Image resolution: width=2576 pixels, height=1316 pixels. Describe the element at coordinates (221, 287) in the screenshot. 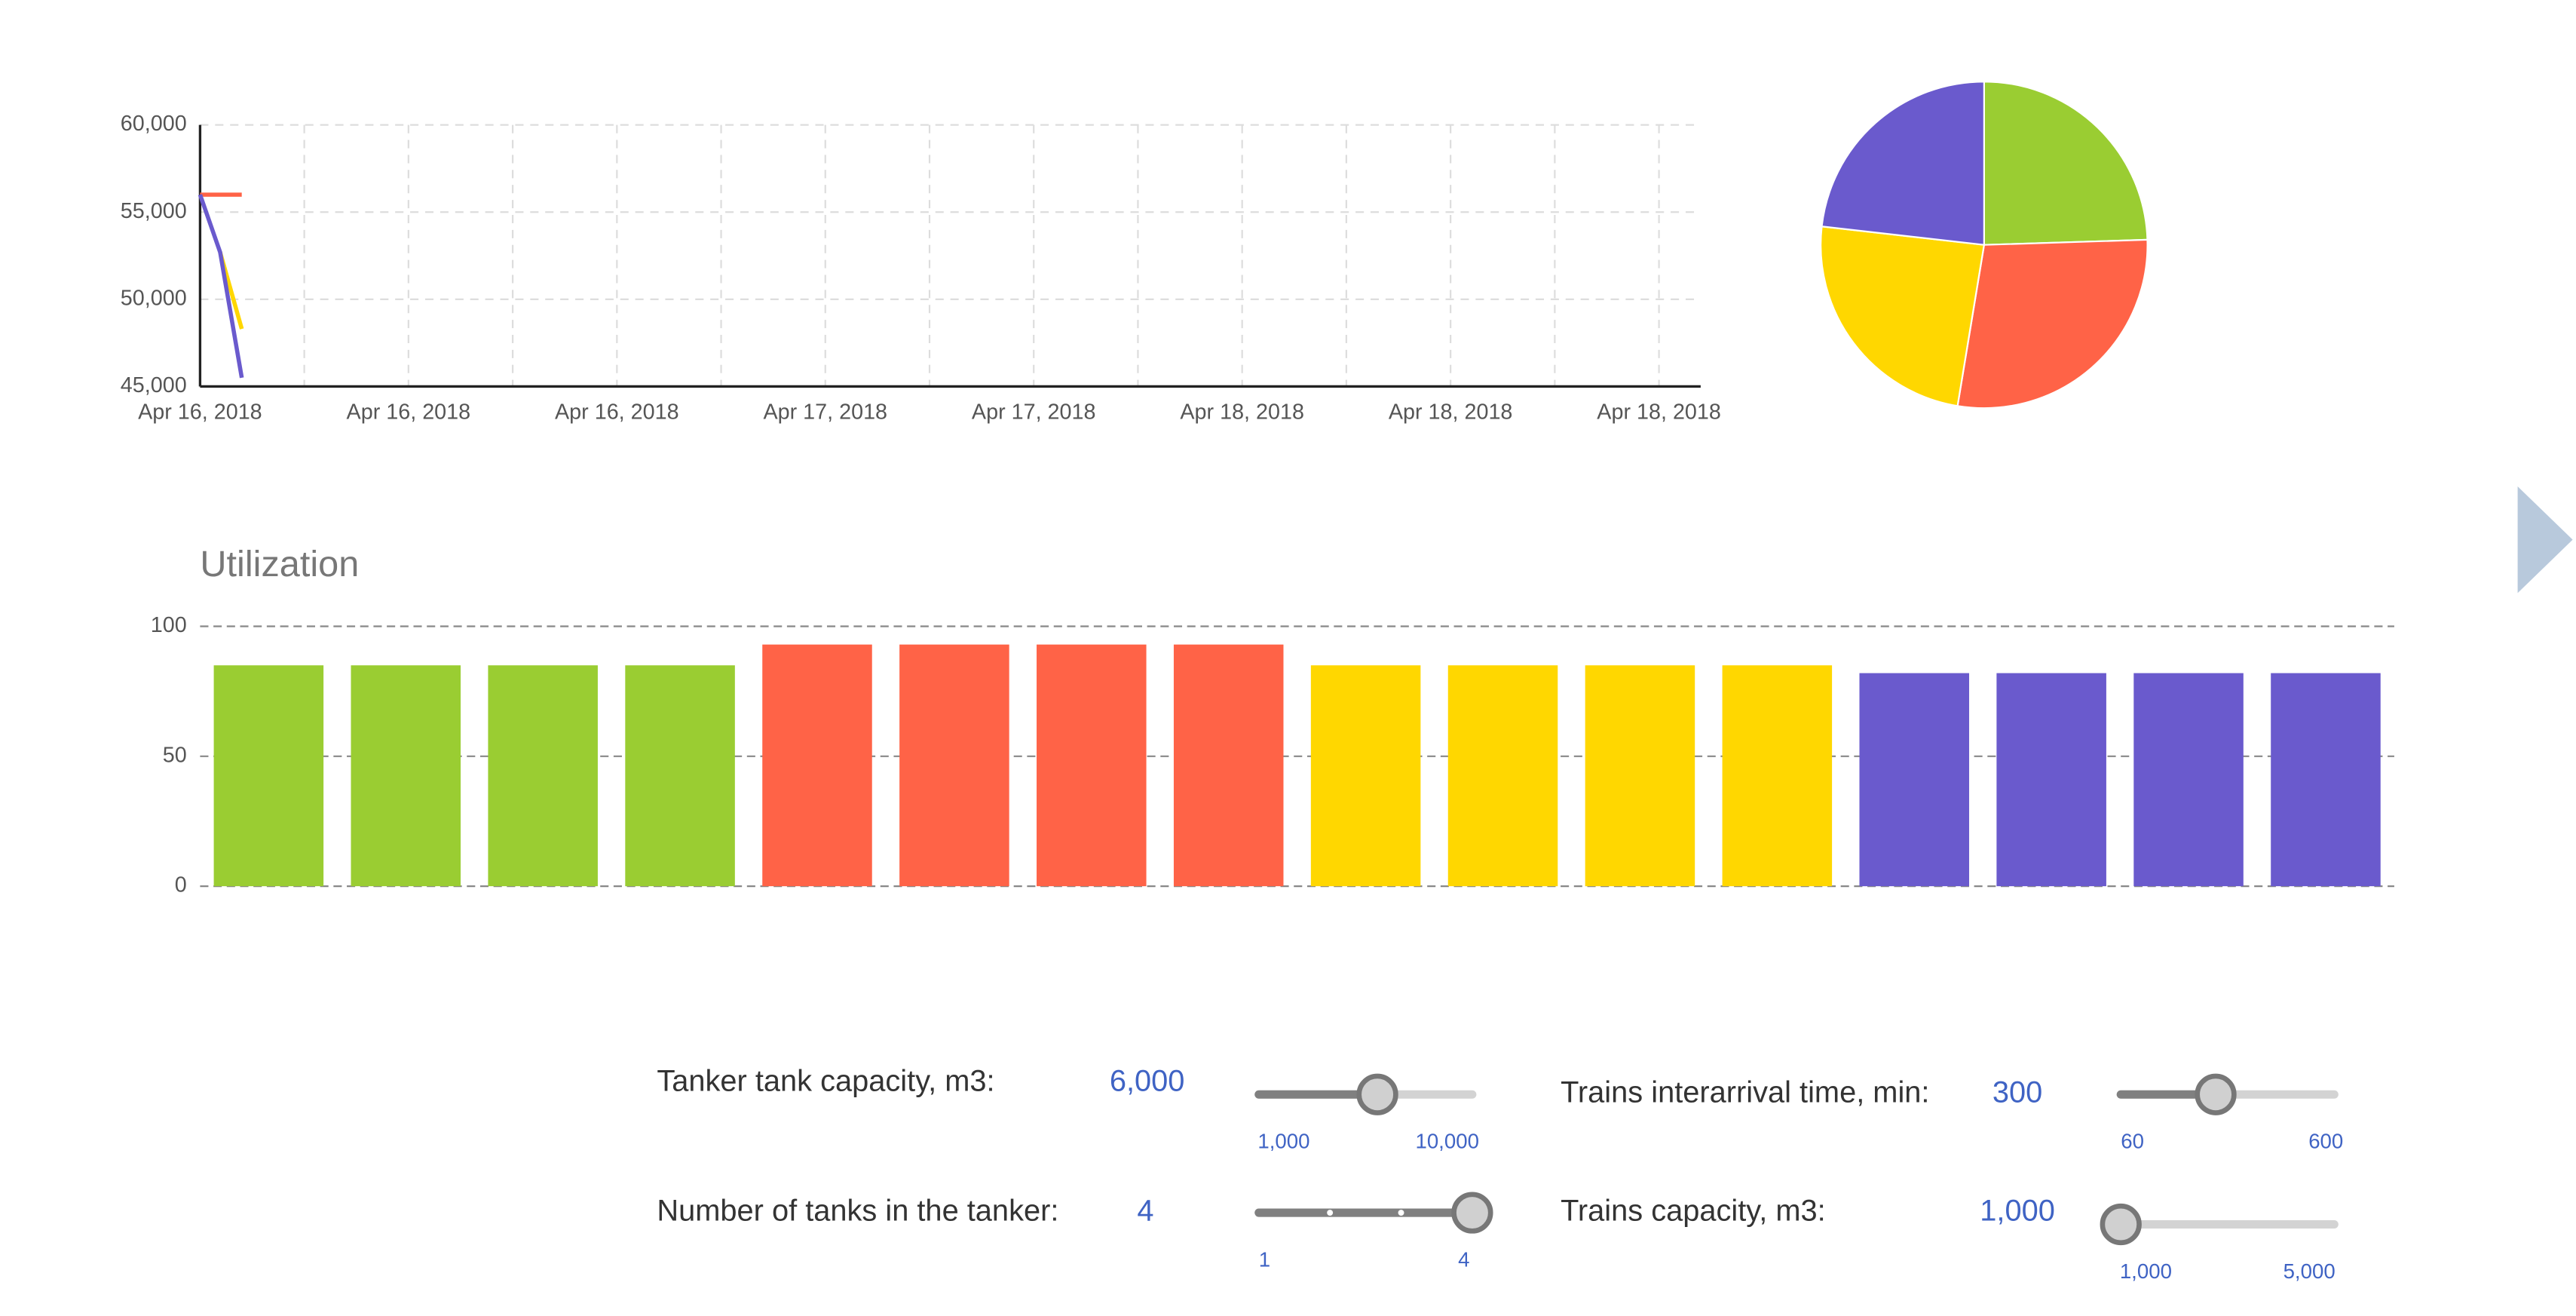

I see `data-line` at that location.